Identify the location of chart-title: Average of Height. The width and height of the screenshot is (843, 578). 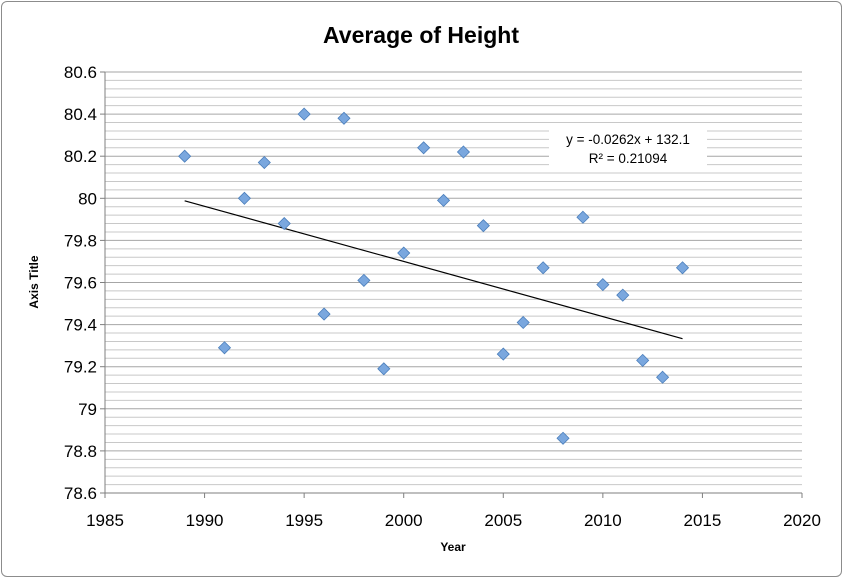
(421, 35).